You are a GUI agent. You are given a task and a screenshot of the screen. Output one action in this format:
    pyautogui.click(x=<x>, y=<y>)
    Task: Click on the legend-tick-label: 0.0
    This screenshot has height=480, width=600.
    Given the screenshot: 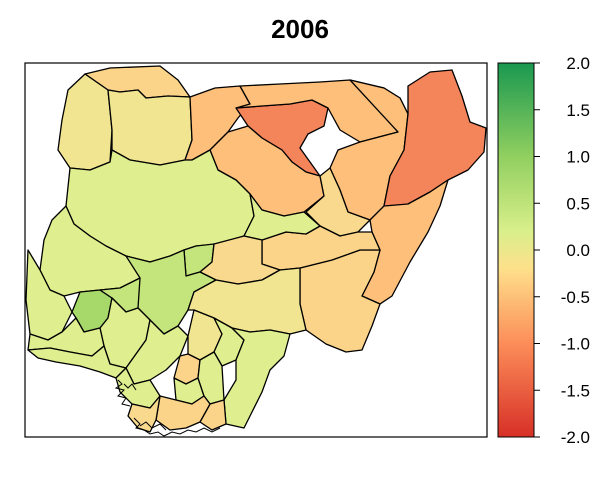 What is the action you would take?
    pyautogui.click(x=578, y=250)
    